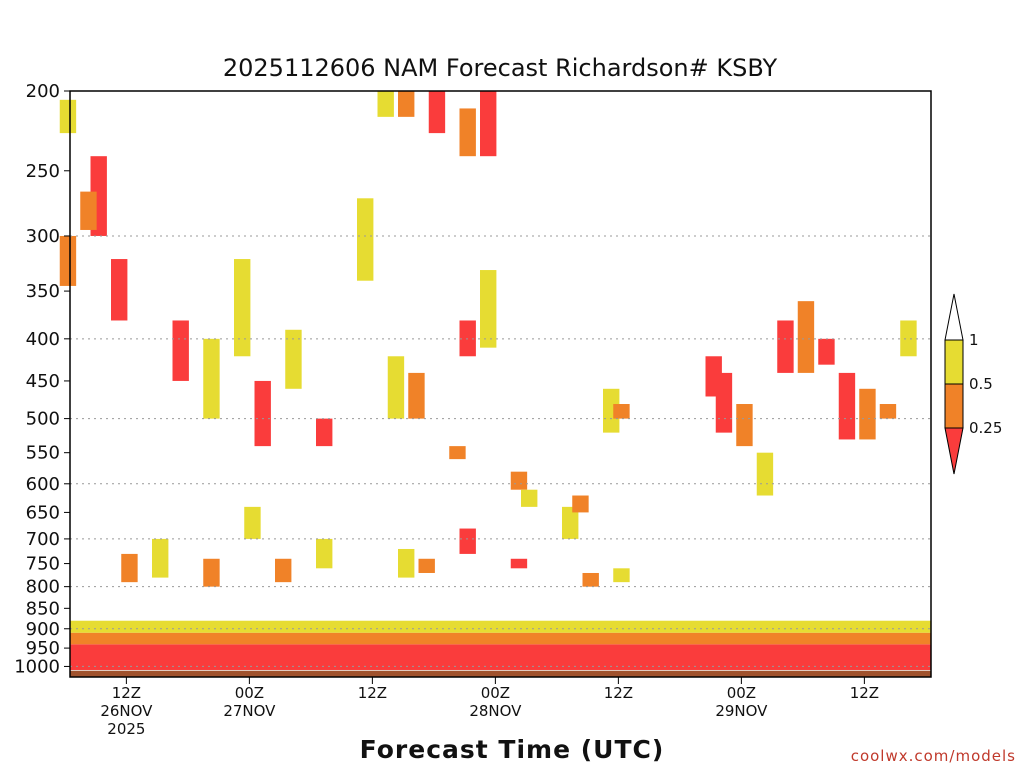 The image size is (1024, 768). What do you see at coordinates (43, 236) in the screenshot?
I see `ytick-label-300: 300` at bounding box center [43, 236].